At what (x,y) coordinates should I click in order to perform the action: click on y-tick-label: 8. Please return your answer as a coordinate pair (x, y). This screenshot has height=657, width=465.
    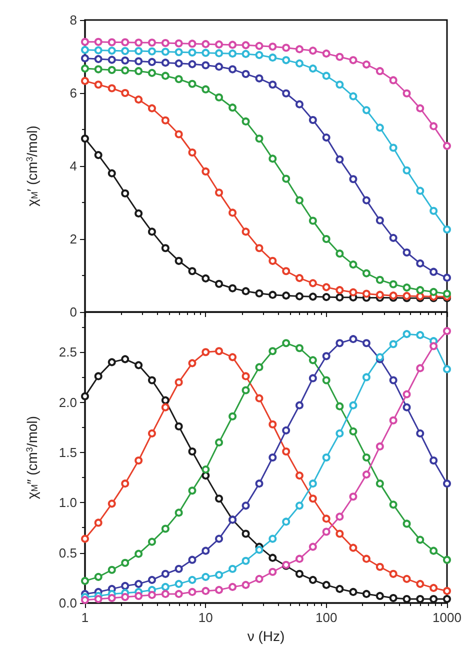
    Looking at the image, I should click on (73, 20).